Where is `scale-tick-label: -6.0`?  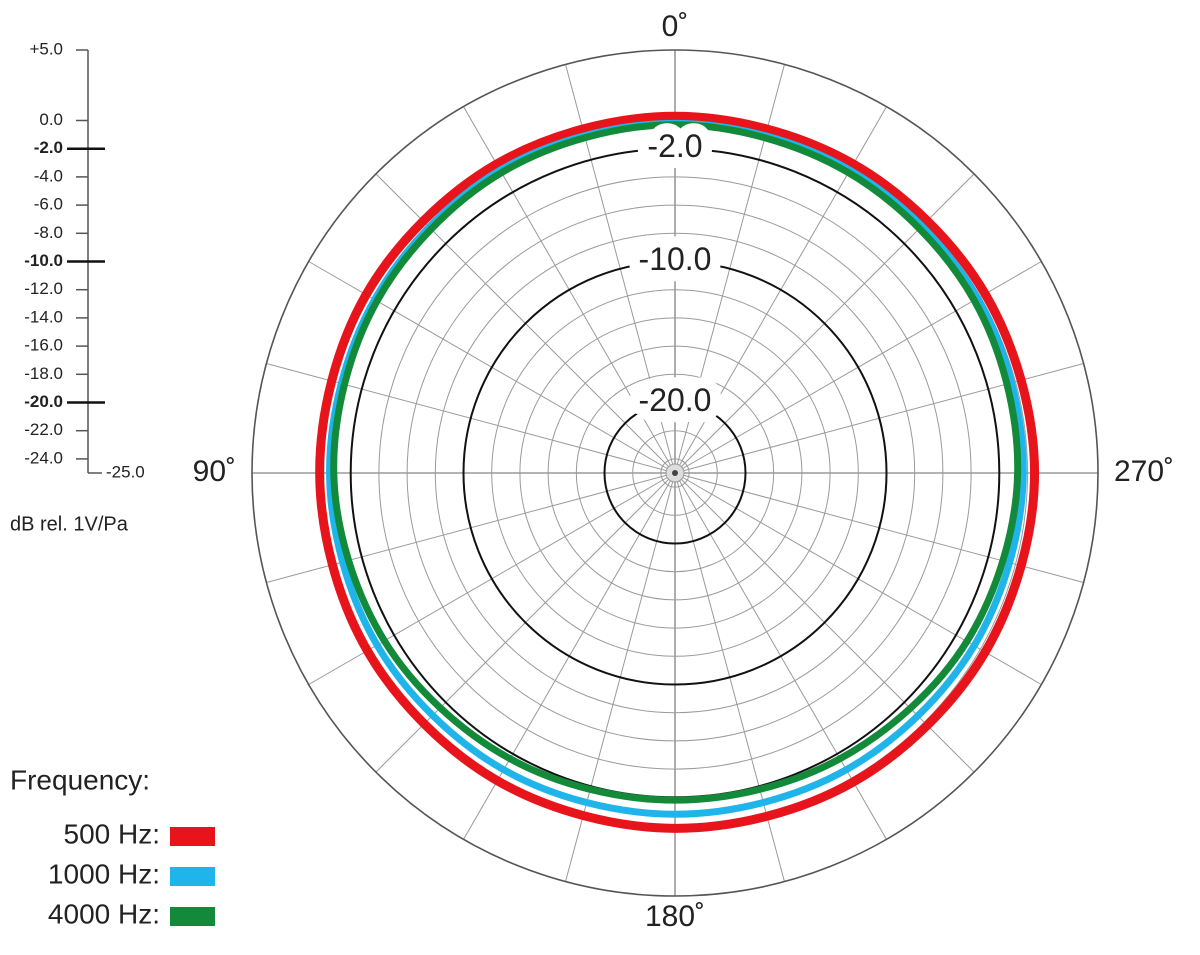
scale-tick-label: -6.0 is located at coordinates (48, 204).